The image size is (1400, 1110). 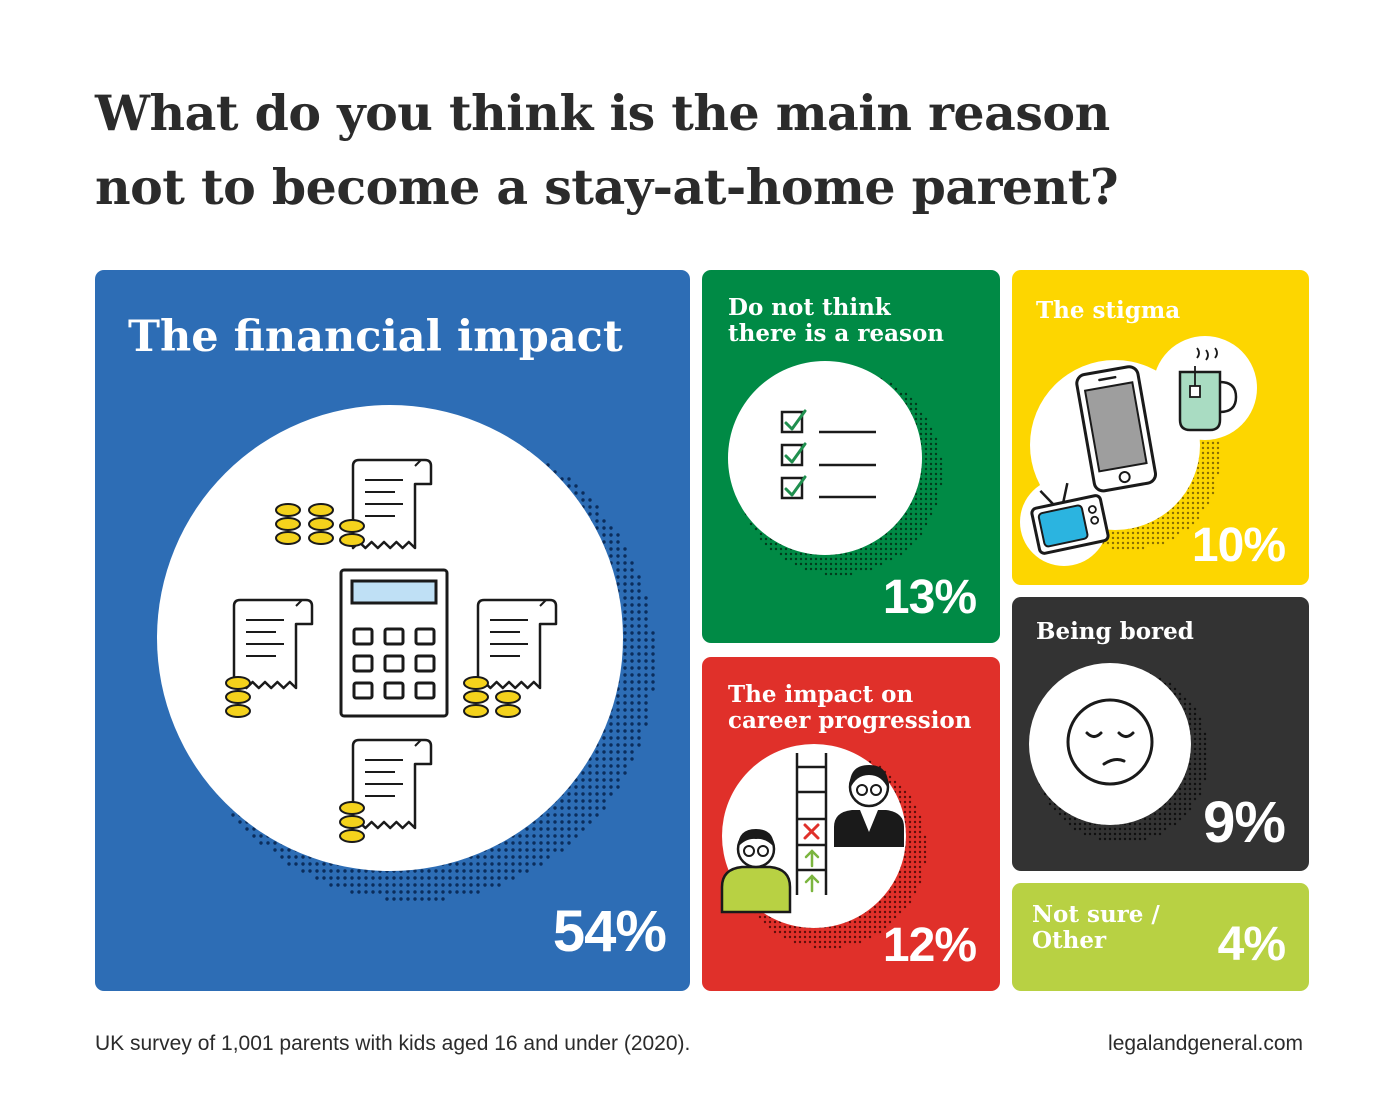 I want to click on tile-career-progression: The impact on career progression 12%, so click(x=851, y=824).